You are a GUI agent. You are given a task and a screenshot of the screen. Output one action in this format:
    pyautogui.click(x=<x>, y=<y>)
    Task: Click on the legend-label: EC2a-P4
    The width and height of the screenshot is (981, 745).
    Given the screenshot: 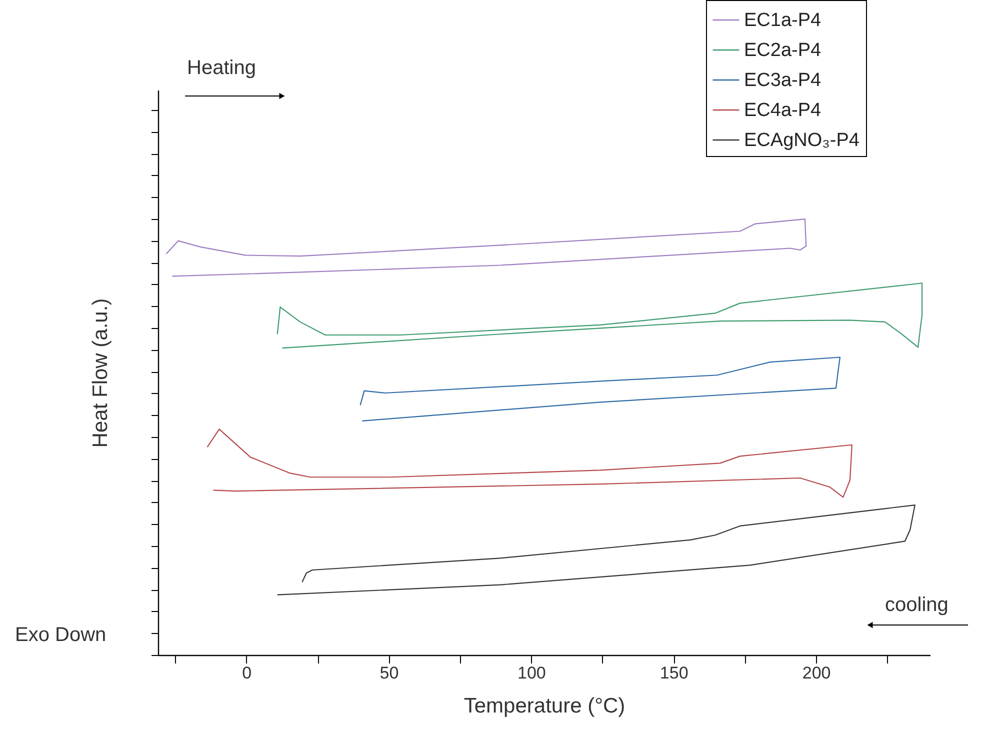 What is the action you would take?
    pyautogui.click(x=783, y=50)
    